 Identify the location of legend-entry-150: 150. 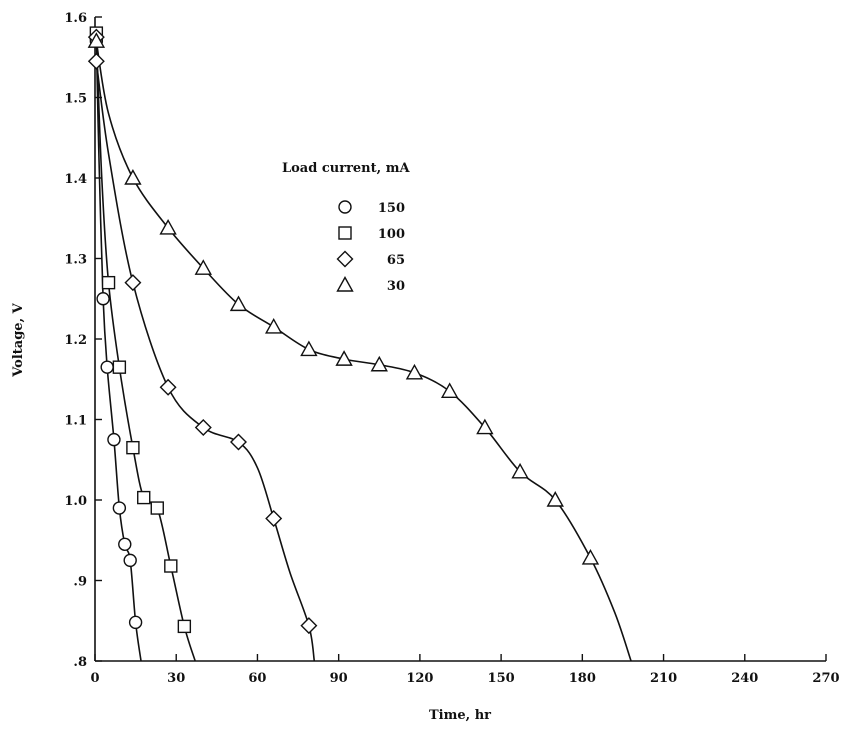
(371, 208).